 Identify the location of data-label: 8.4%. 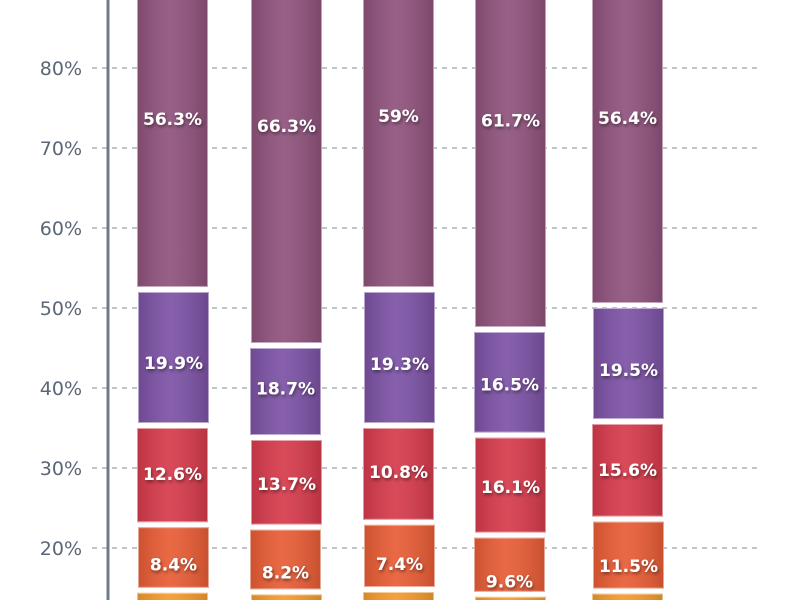
(173, 566).